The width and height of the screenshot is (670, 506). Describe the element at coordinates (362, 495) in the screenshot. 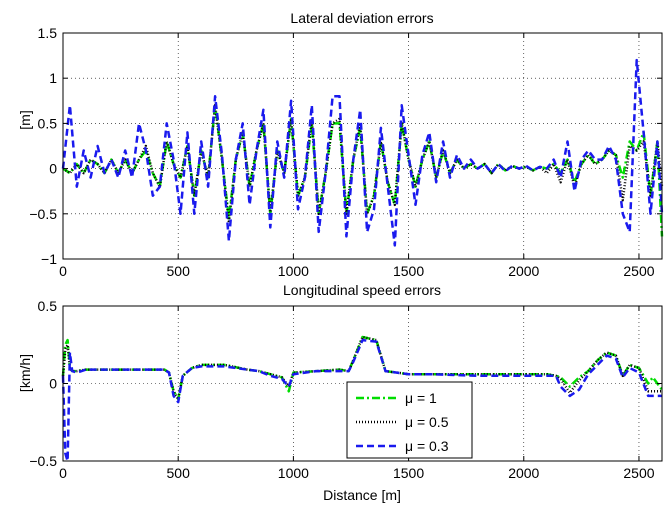

I see `speed-chart-xlabel: Distance [m]` at that location.